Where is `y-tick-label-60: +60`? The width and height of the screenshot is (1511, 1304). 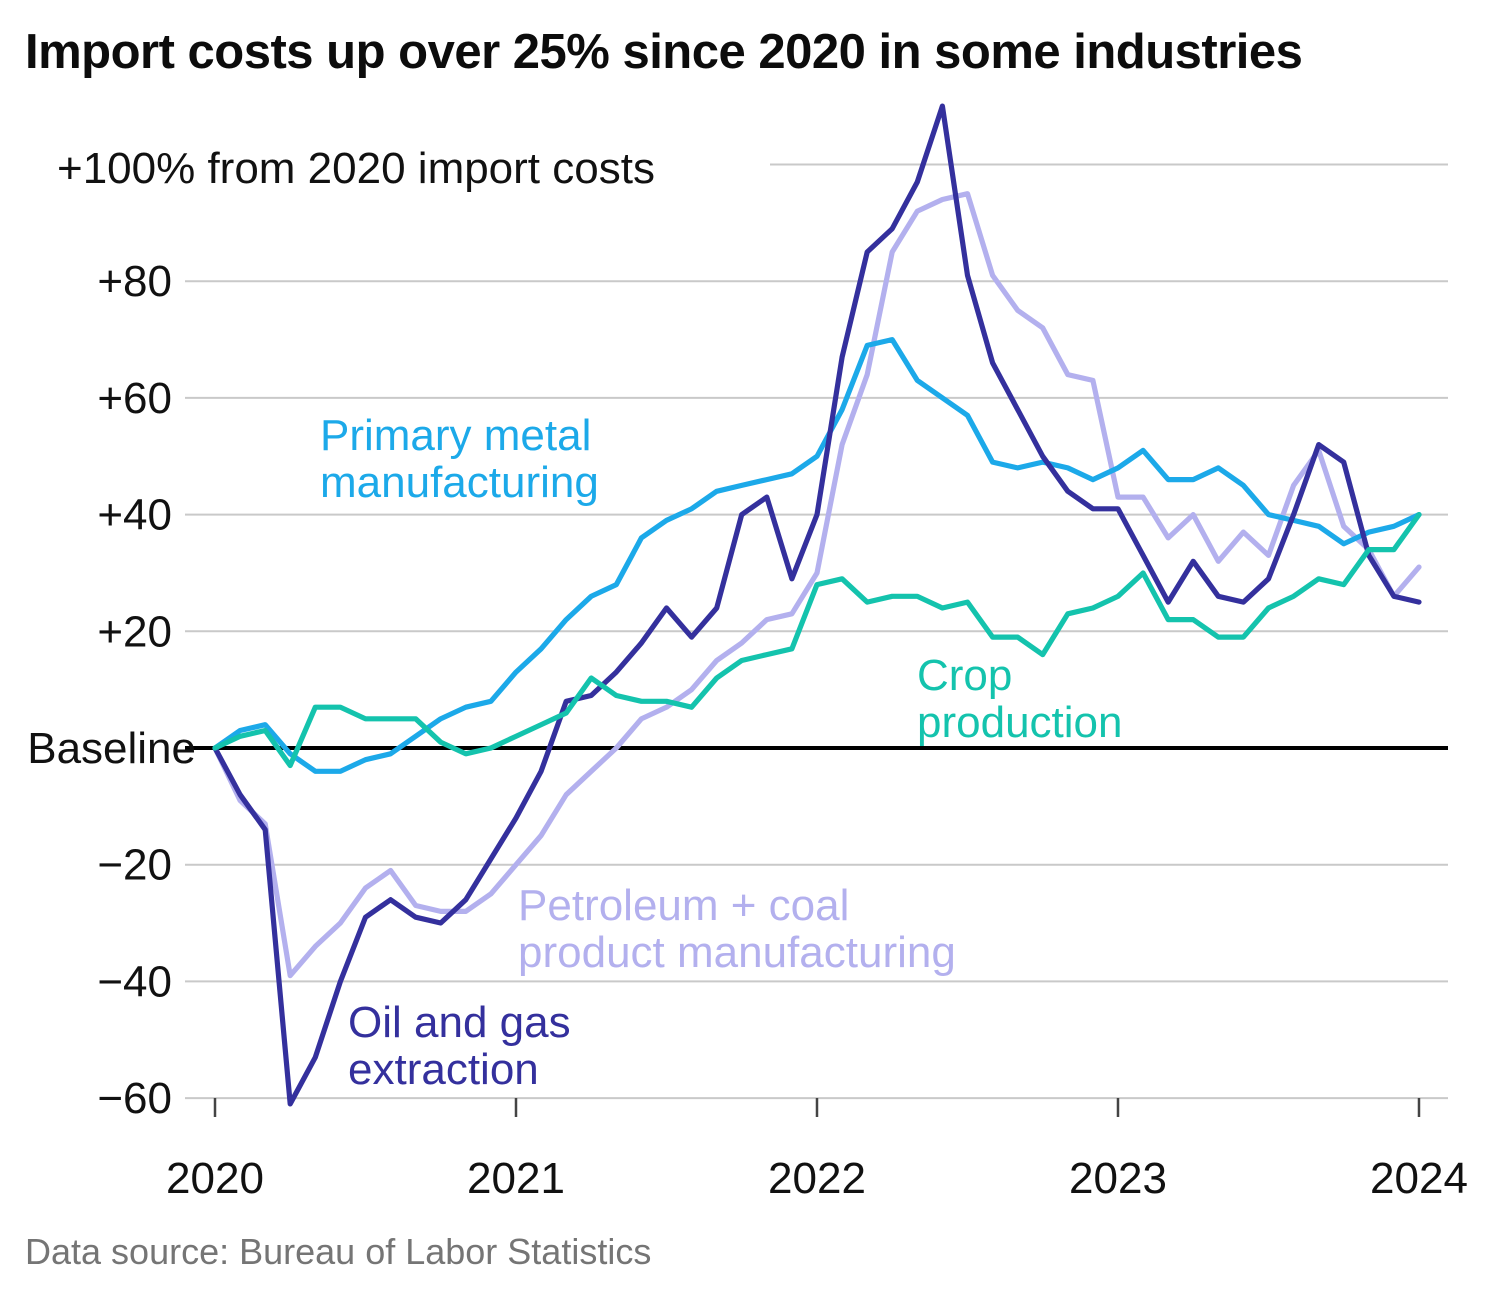
y-tick-label-60: +60 is located at coordinates (134, 398).